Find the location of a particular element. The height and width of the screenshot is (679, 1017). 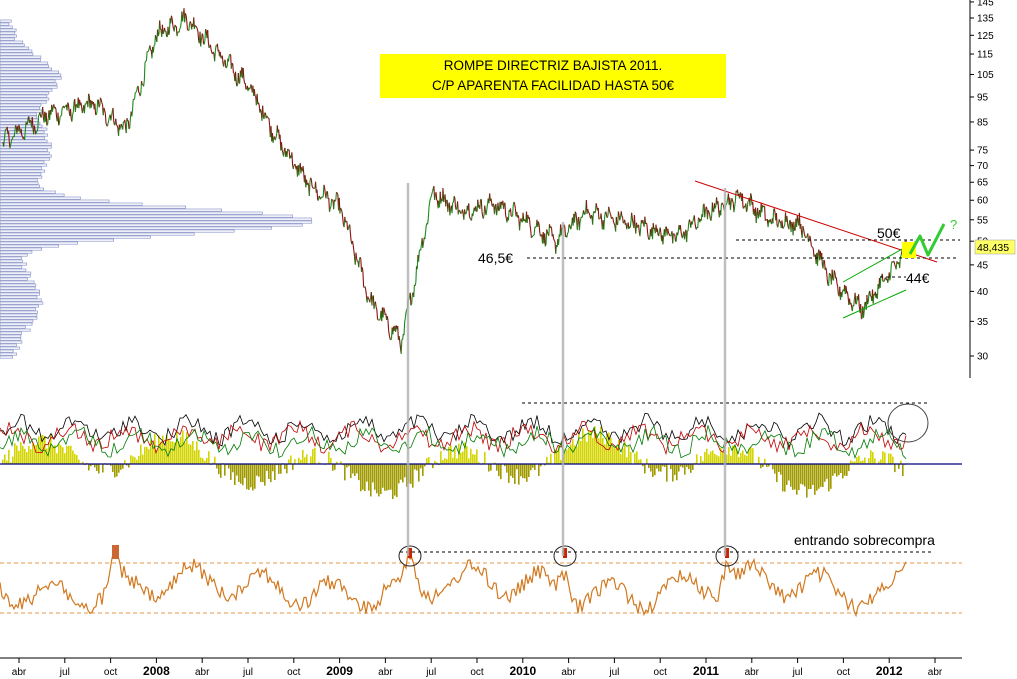

rsi-overbought-circle is located at coordinates (410, 556).